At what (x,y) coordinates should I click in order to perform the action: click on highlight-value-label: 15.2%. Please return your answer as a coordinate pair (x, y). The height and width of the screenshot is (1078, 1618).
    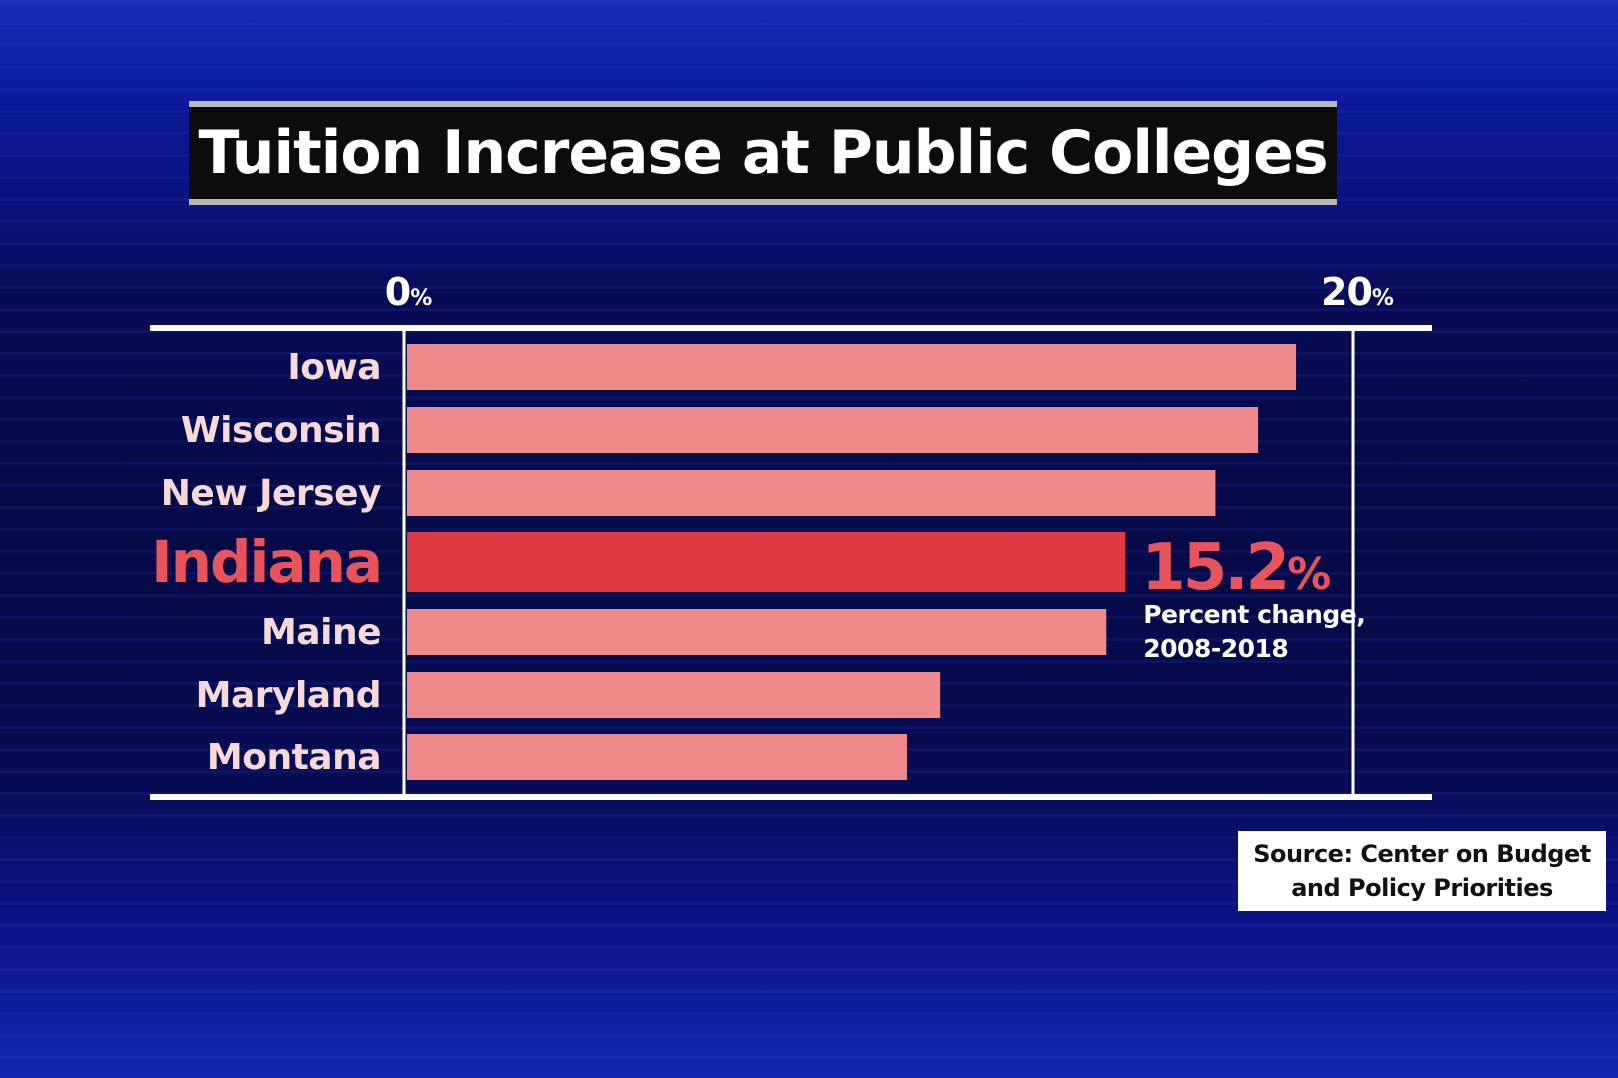
    Looking at the image, I should click on (1235, 568).